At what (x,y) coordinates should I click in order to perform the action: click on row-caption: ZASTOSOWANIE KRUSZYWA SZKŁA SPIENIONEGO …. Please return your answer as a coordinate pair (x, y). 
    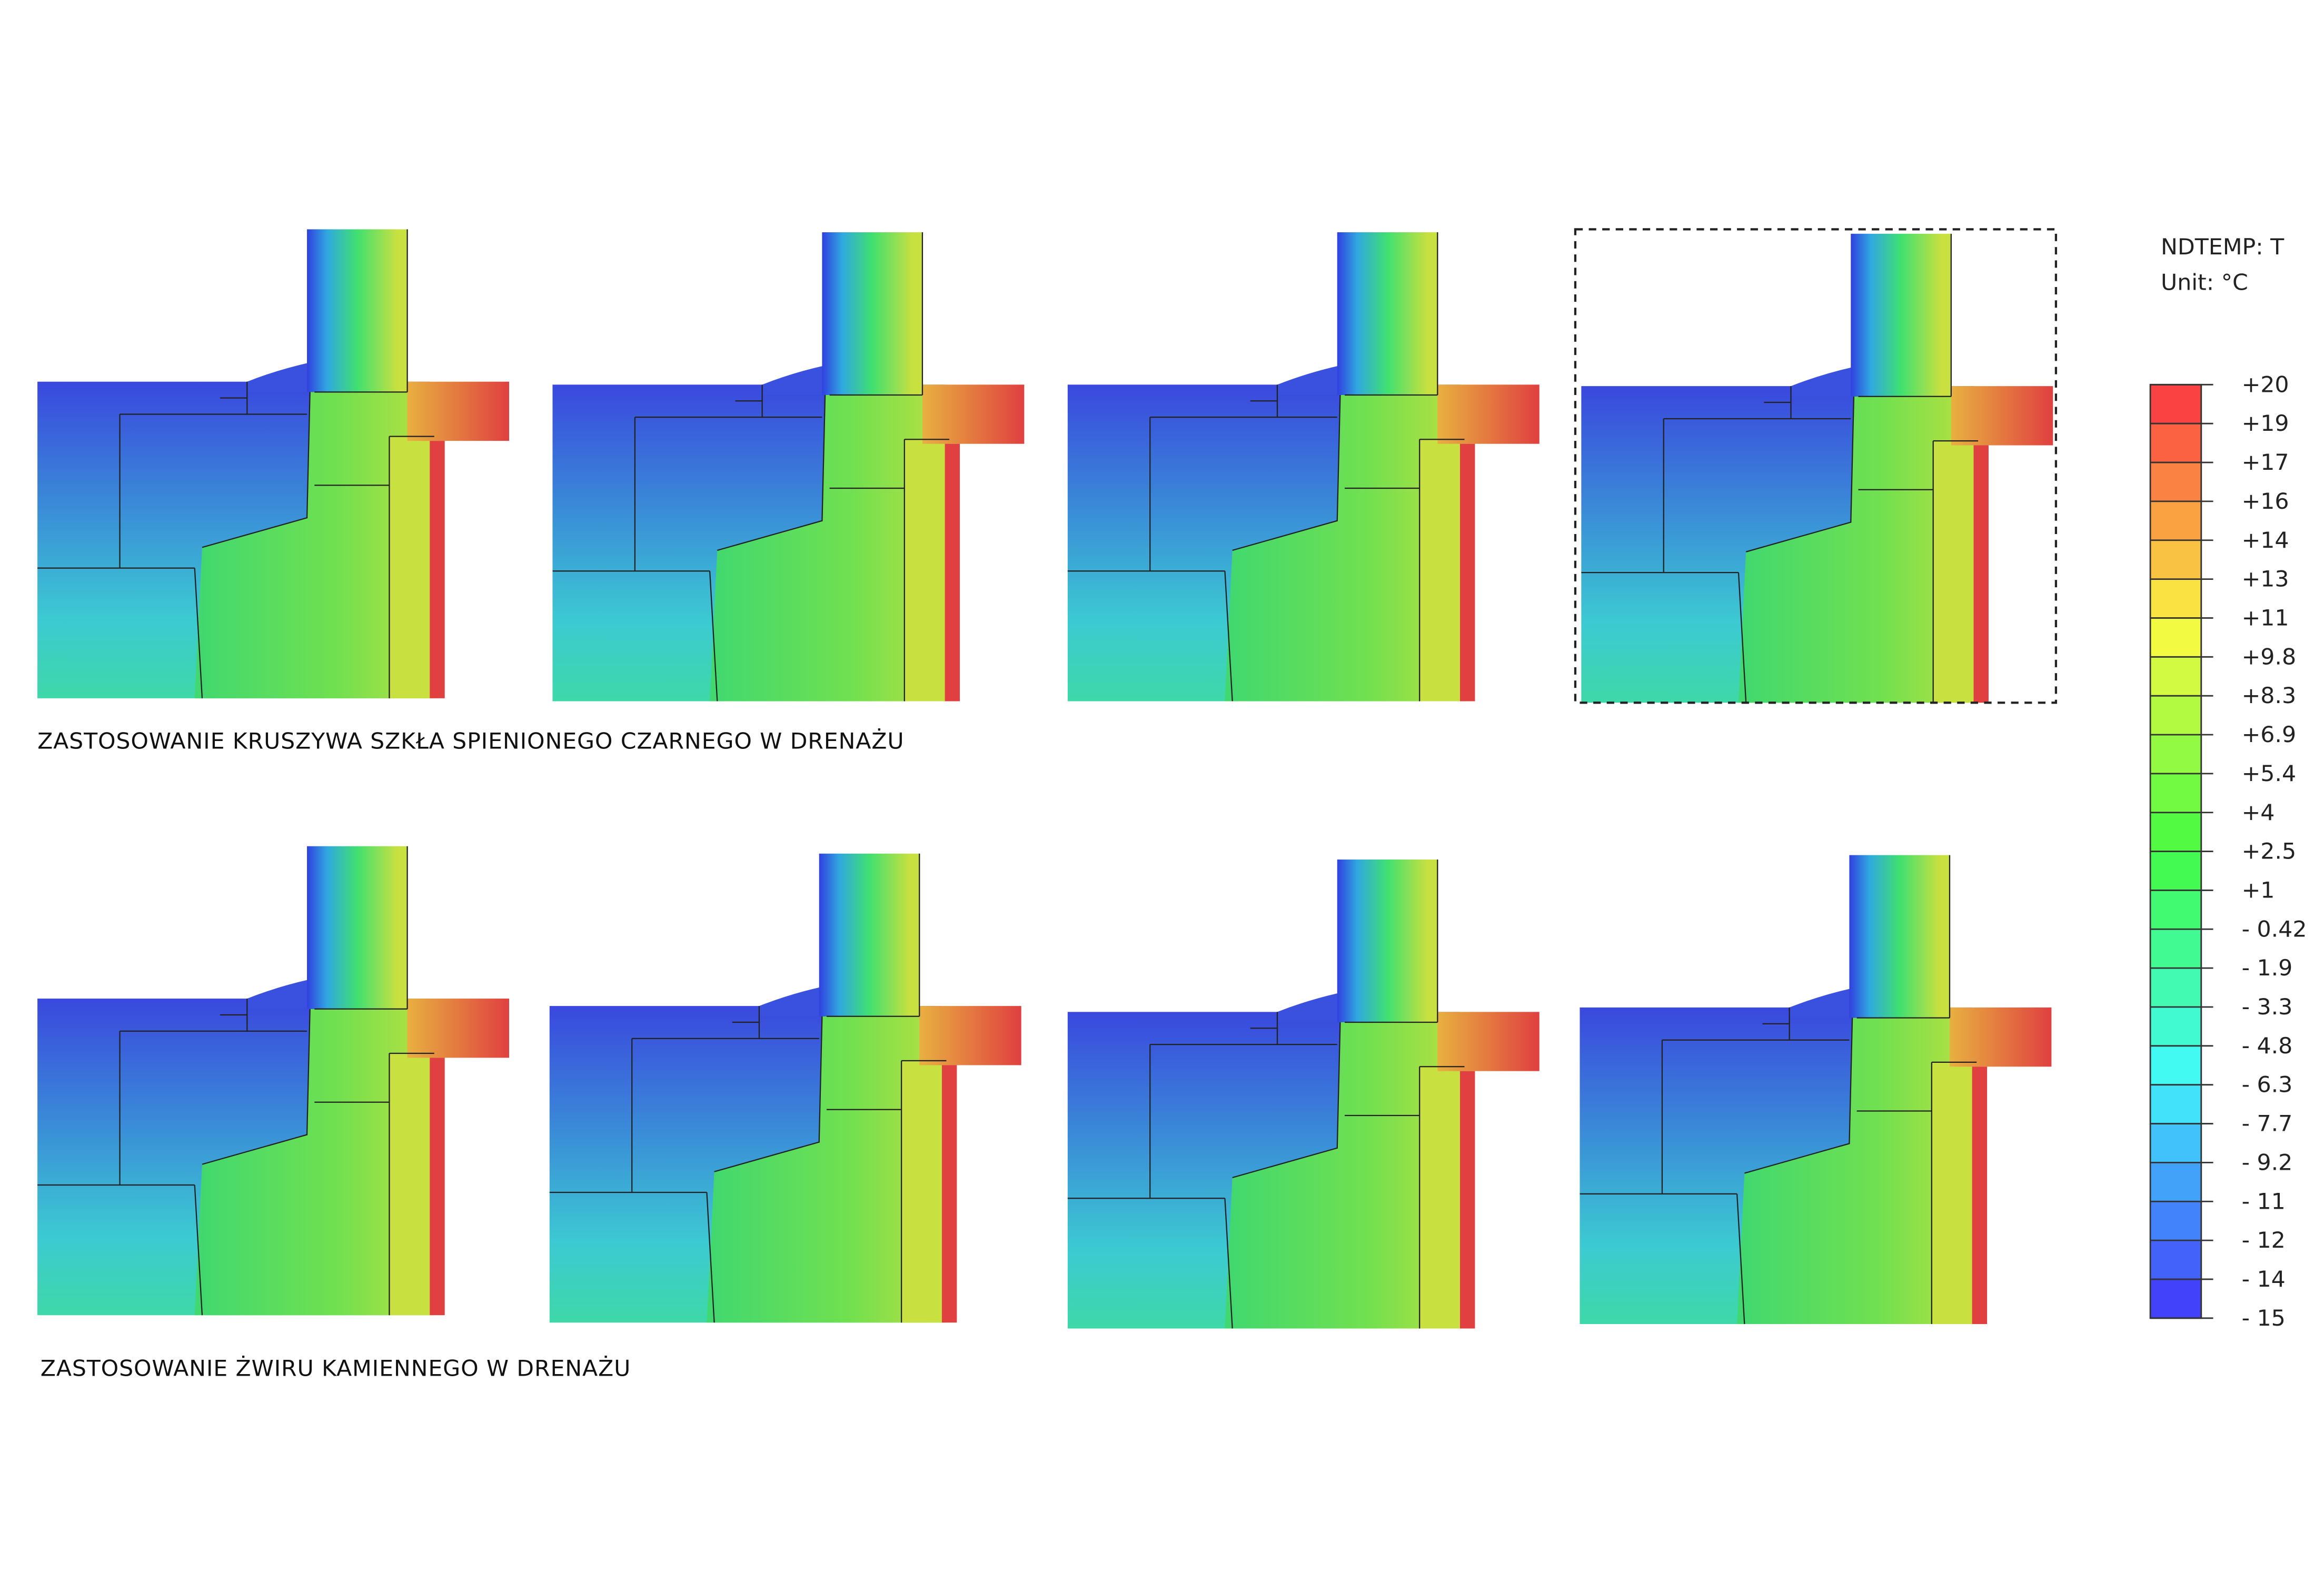
    Looking at the image, I should click on (470, 741).